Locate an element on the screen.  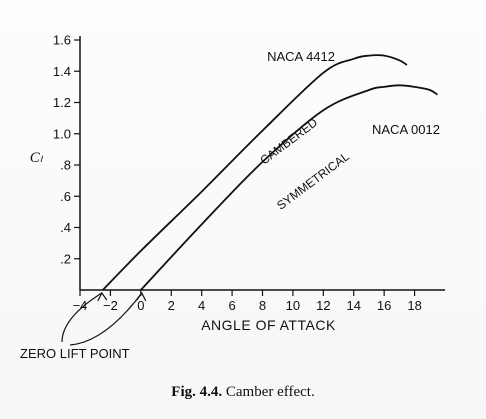
zero-lift-arrow-right is located at coordinates (106, 319).